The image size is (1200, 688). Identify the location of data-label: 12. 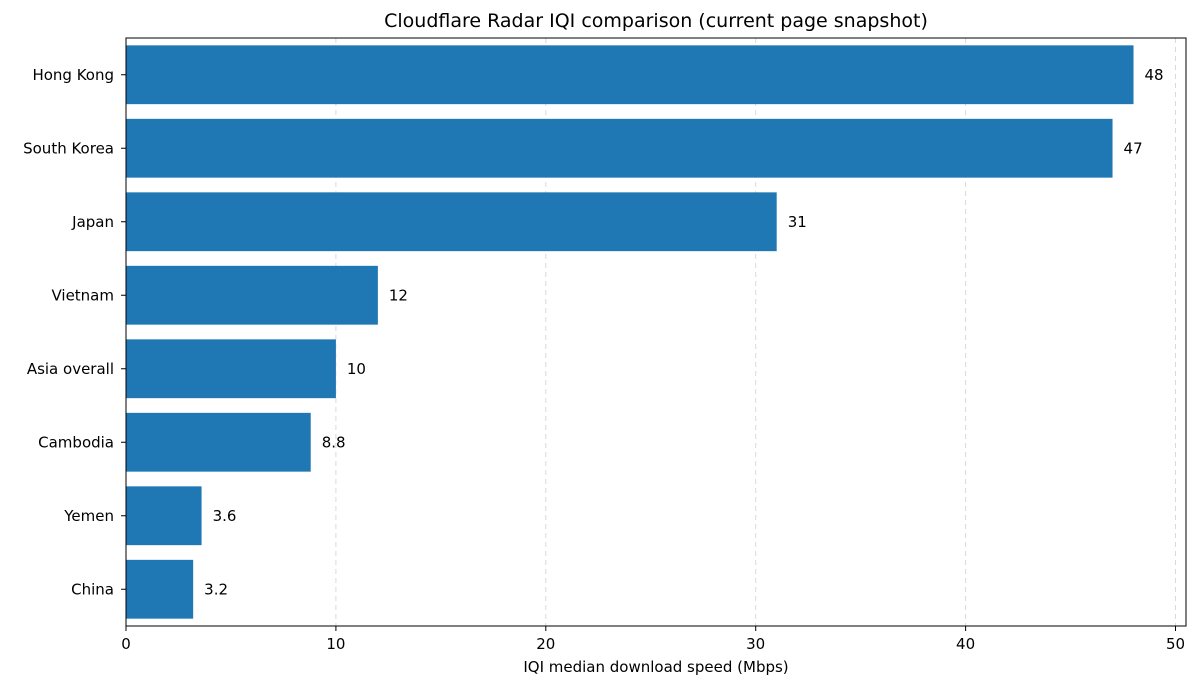
(398, 295).